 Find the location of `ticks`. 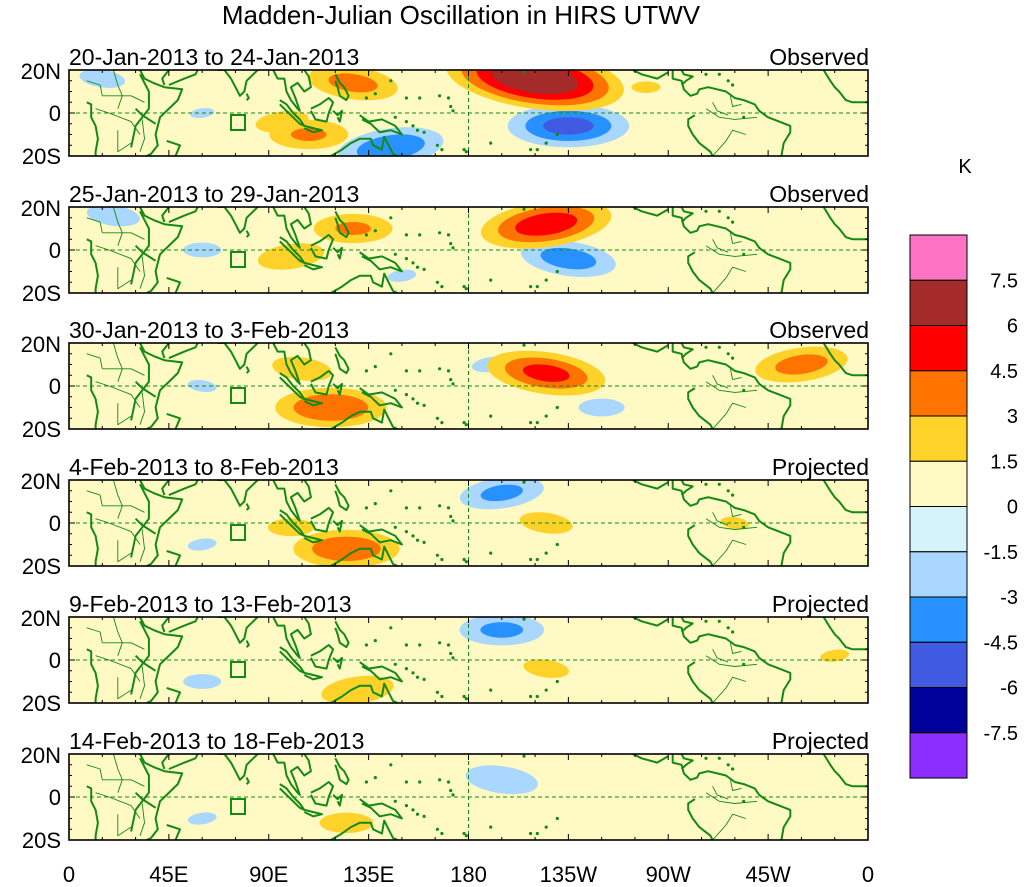

ticks is located at coordinates (468, 386).